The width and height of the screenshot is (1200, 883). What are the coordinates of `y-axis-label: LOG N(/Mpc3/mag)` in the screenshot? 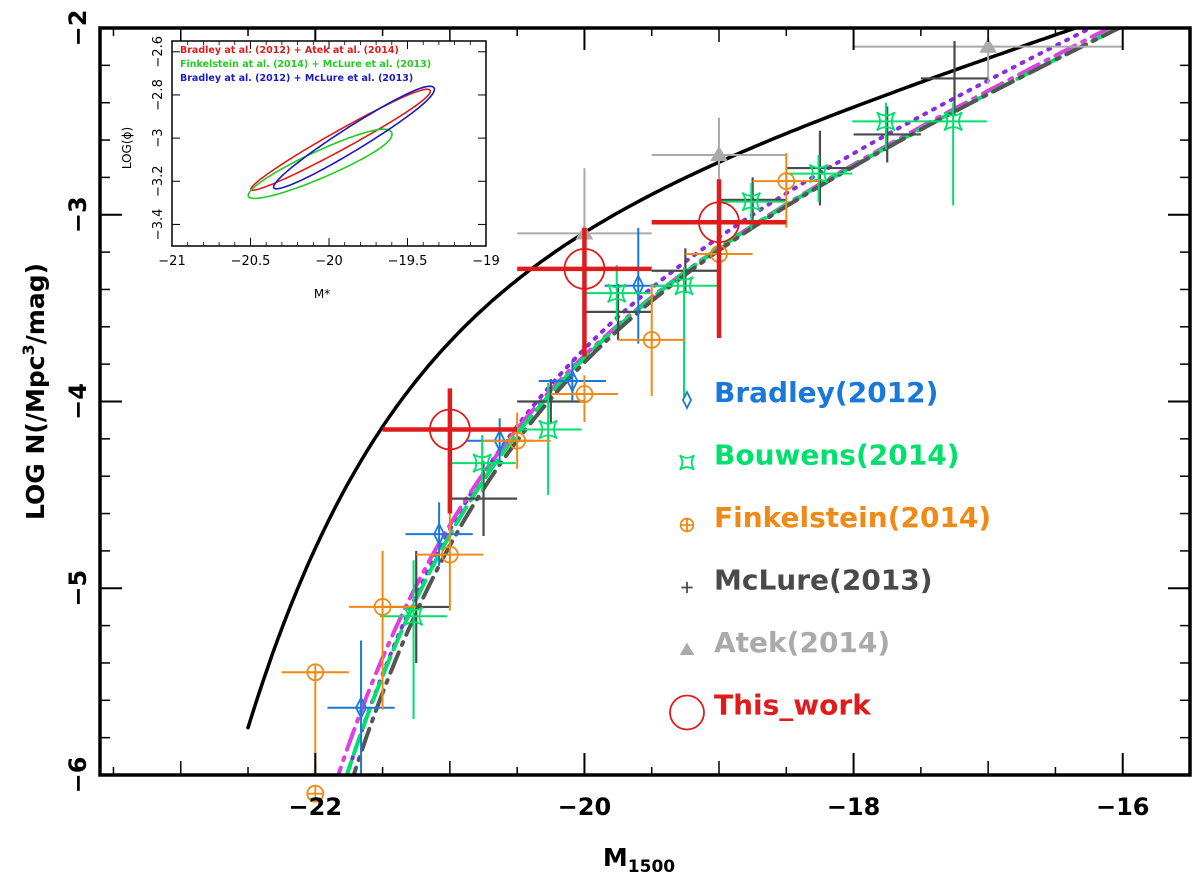 It's located at (34, 391).